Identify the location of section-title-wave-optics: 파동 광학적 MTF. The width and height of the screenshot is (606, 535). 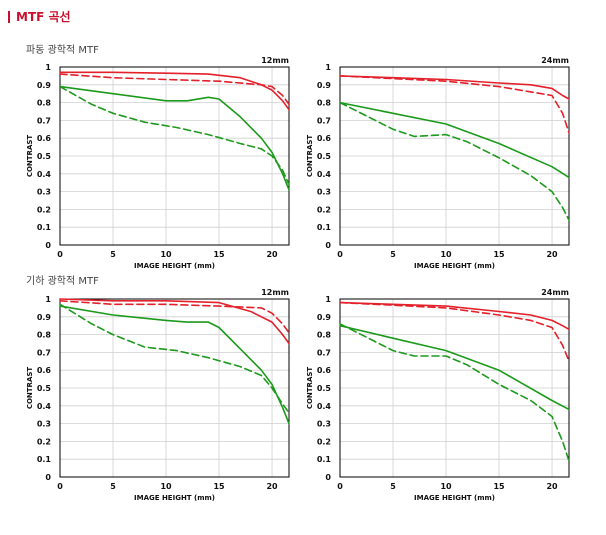
(62, 50).